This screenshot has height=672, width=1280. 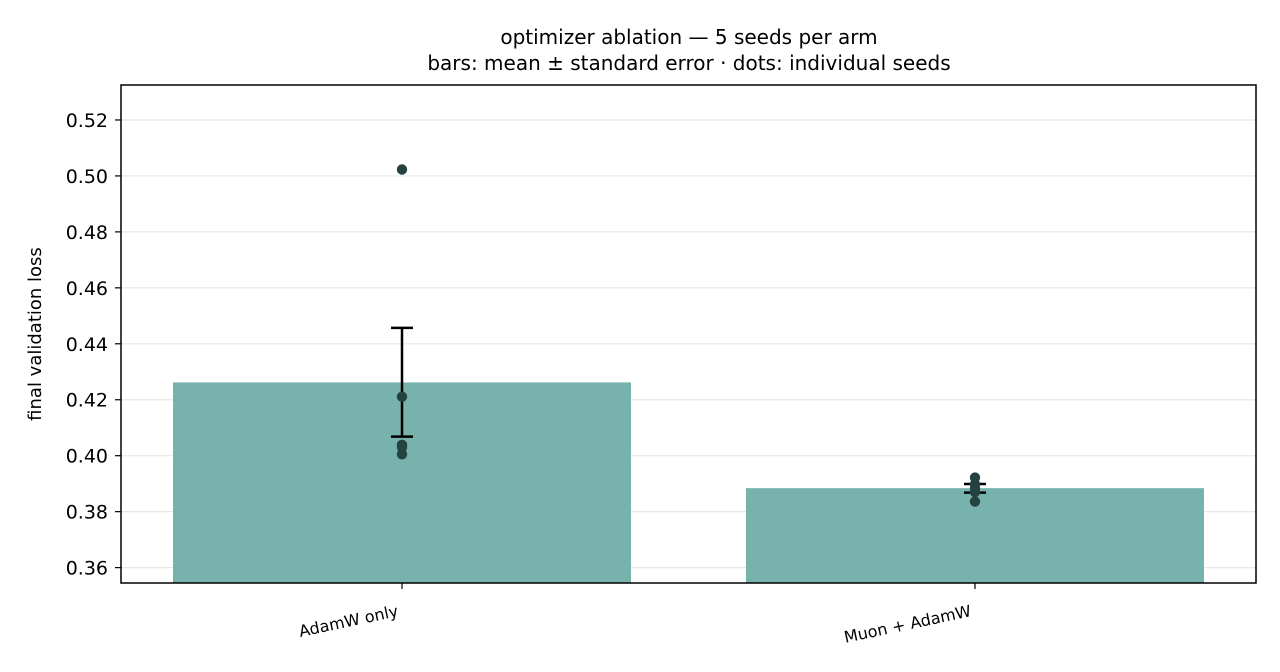 What do you see at coordinates (87, 569) in the screenshot?
I see `y-tick-label: 0.36` at bounding box center [87, 569].